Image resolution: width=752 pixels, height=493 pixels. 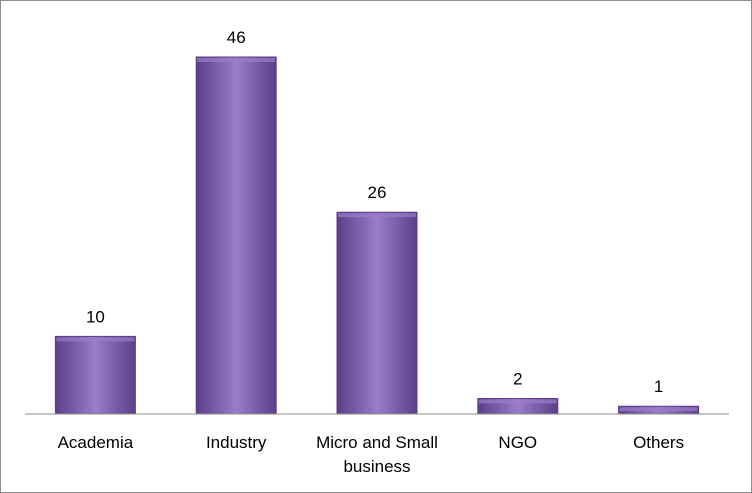 I want to click on data-label: 1, so click(x=658, y=386).